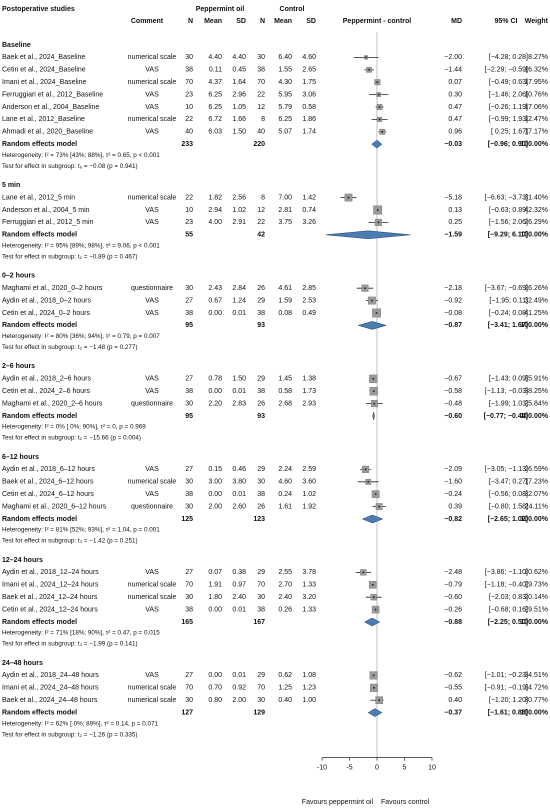 The height and width of the screenshot is (812, 550). What do you see at coordinates (50, 597) in the screenshot?
I see `study-name: Baek et al., 2024_12–24 hours` at bounding box center [50, 597].